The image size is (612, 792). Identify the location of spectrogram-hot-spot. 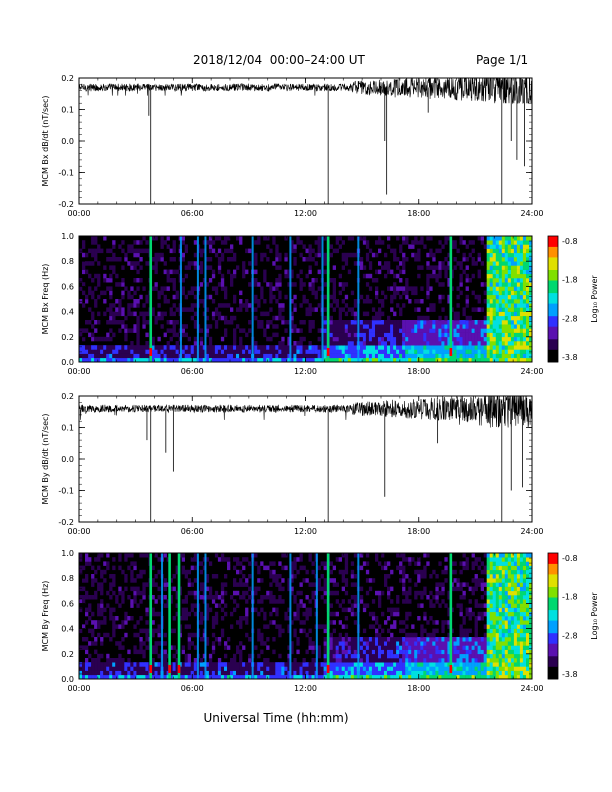
(451, 352).